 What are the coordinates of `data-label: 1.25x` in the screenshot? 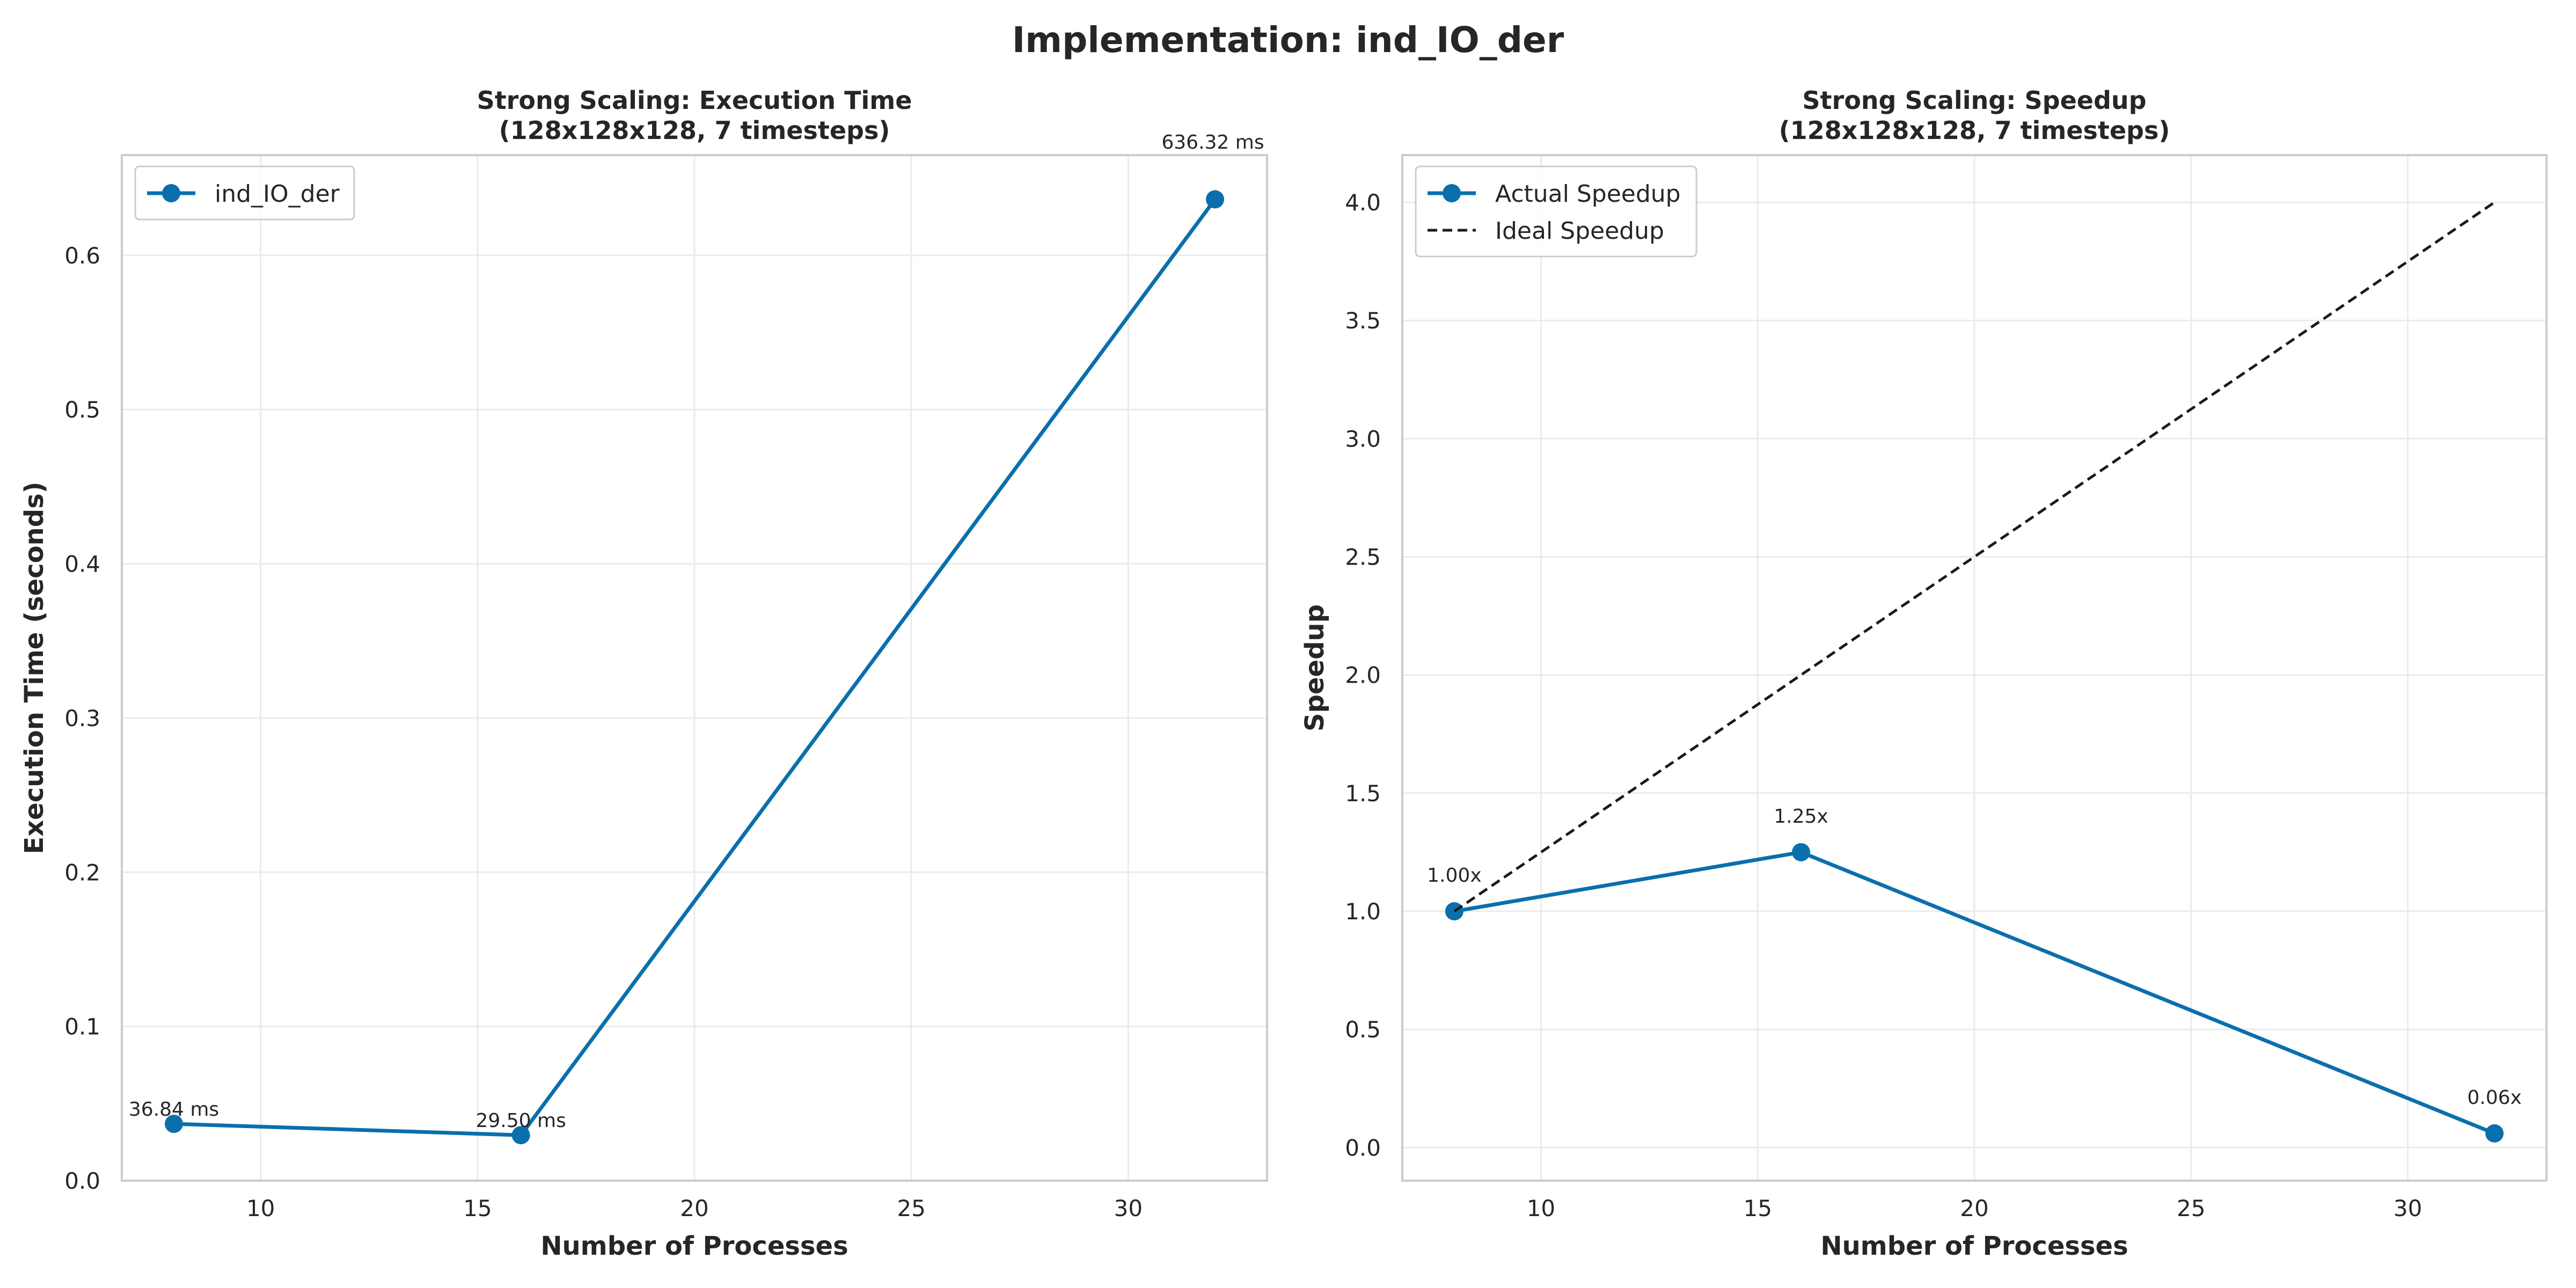 It's located at (1801, 817).